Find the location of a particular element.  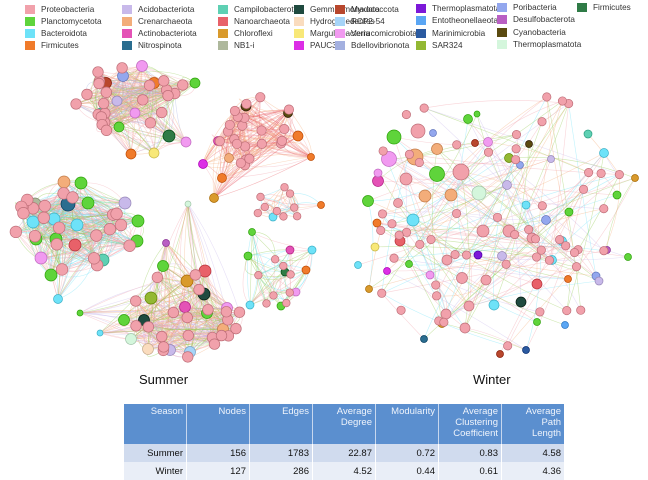

legend-label: Acidobacteriota is located at coordinates (166, 9).